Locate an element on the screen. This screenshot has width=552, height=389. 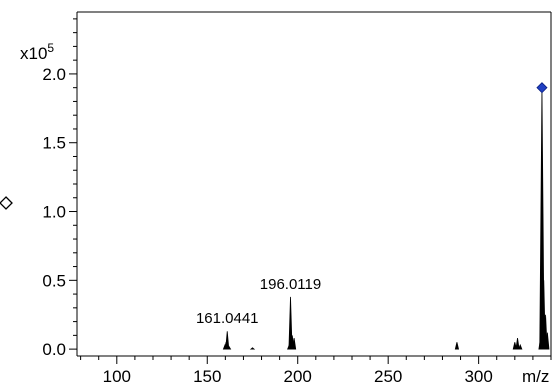
peak-annotation: 196.0119 is located at coordinates (290, 284).